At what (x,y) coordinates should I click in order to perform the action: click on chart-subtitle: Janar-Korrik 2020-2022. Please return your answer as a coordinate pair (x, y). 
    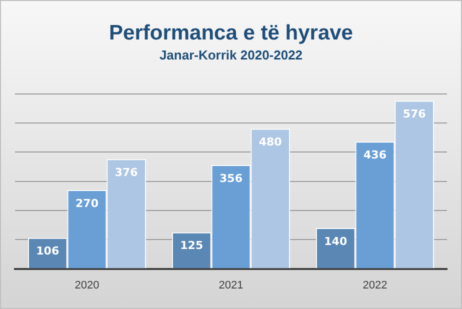
    Looking at the image, I should click on (231, 55).